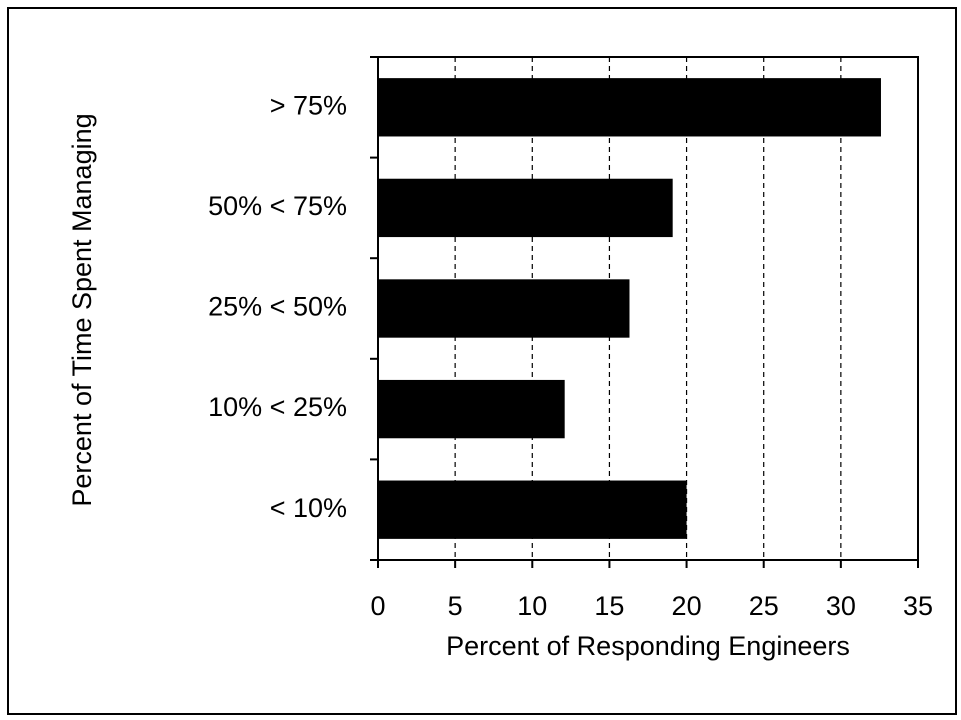  I want to click on y-axis-label: Percent of Time Spent Managing, so click(82, 309).